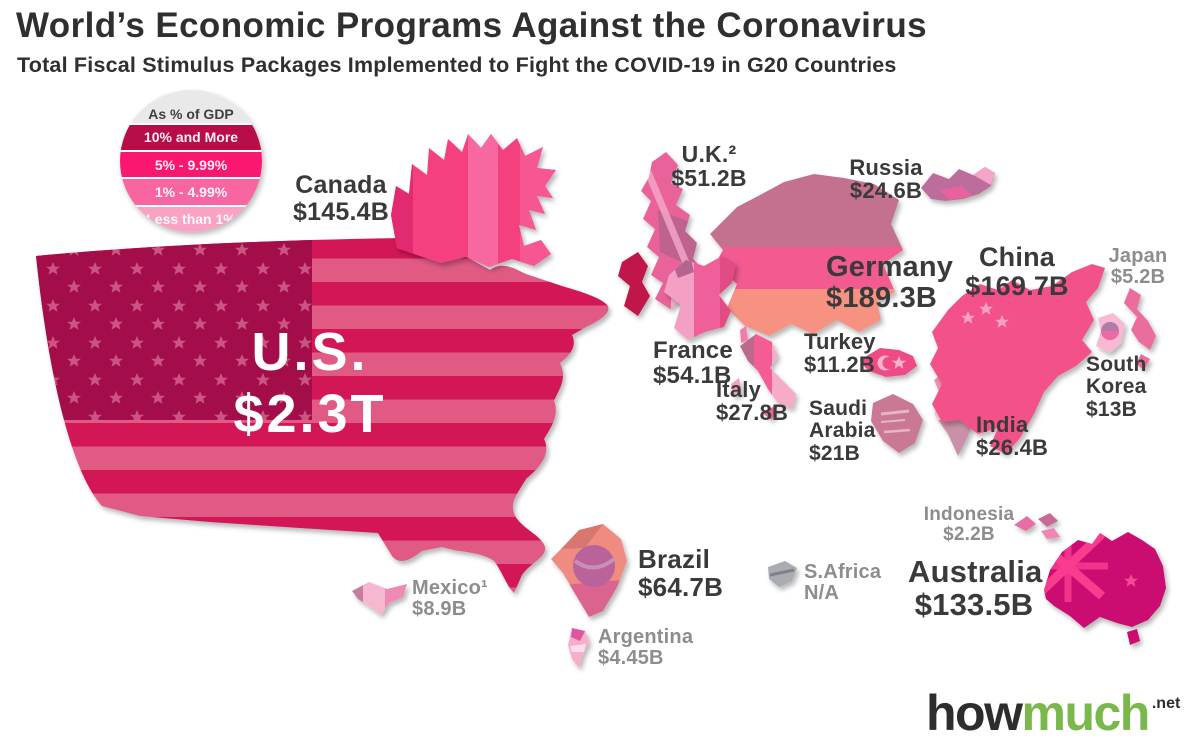  Describe the element at coordinates (958, 184) in the screenshot. I see `russia-shape` at that location.